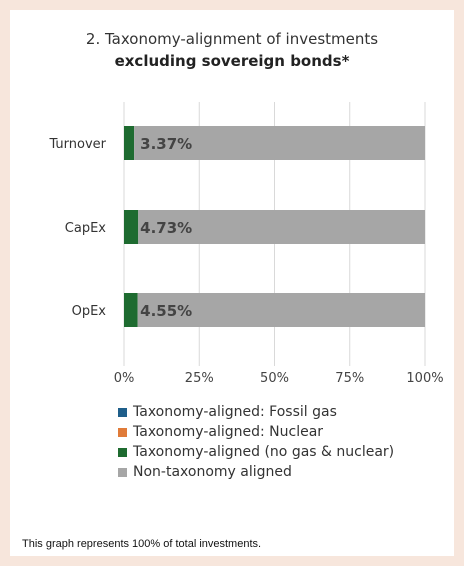 This screenshot has height=566, width=464. I want to click on data-label: 3.37%, so click(166, 144).